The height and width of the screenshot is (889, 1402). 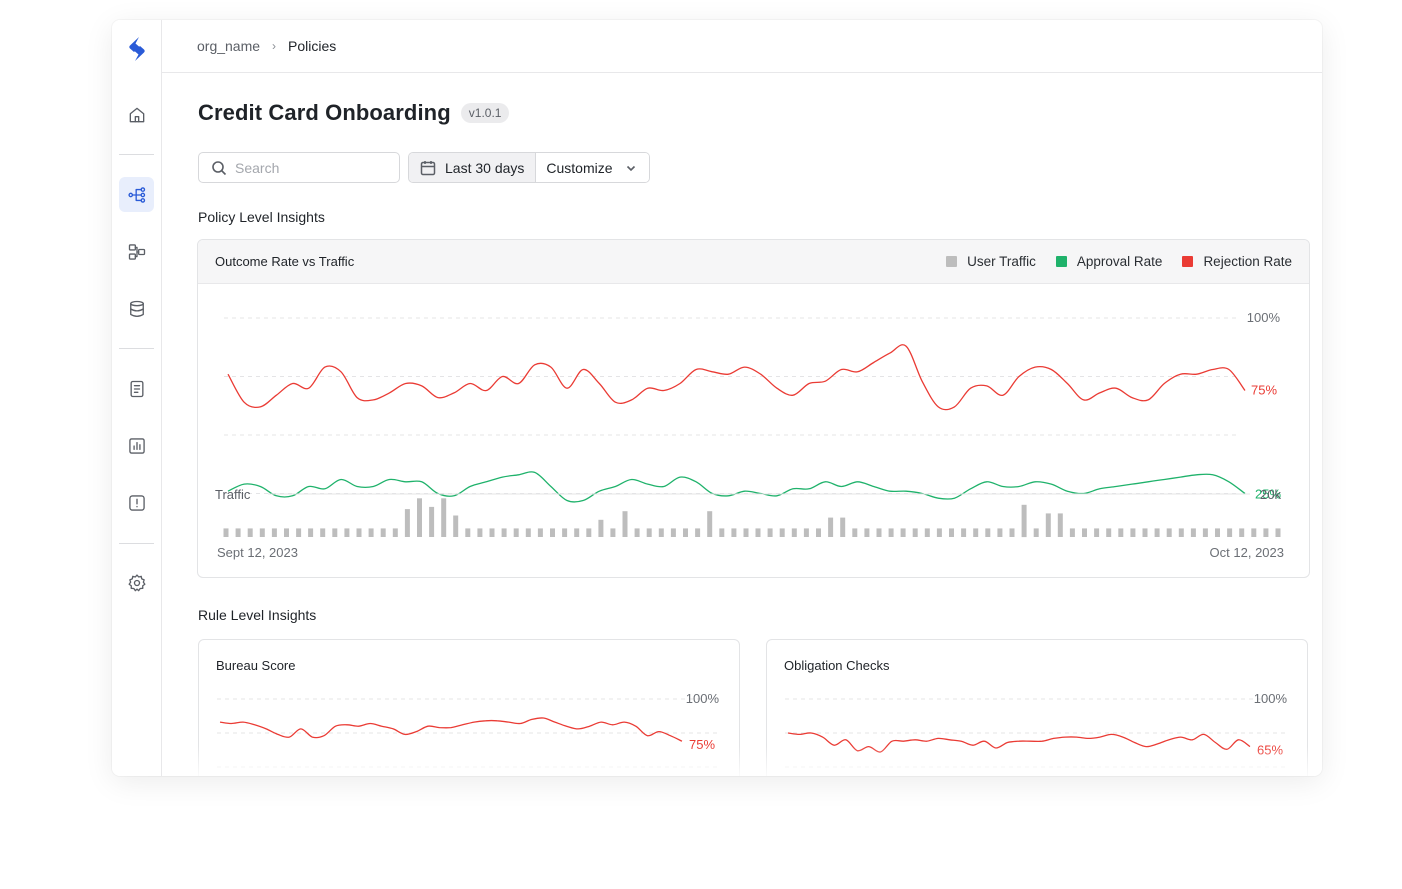 I want to click on breadcrumb-root: org_name, so click(x=229, y=46).